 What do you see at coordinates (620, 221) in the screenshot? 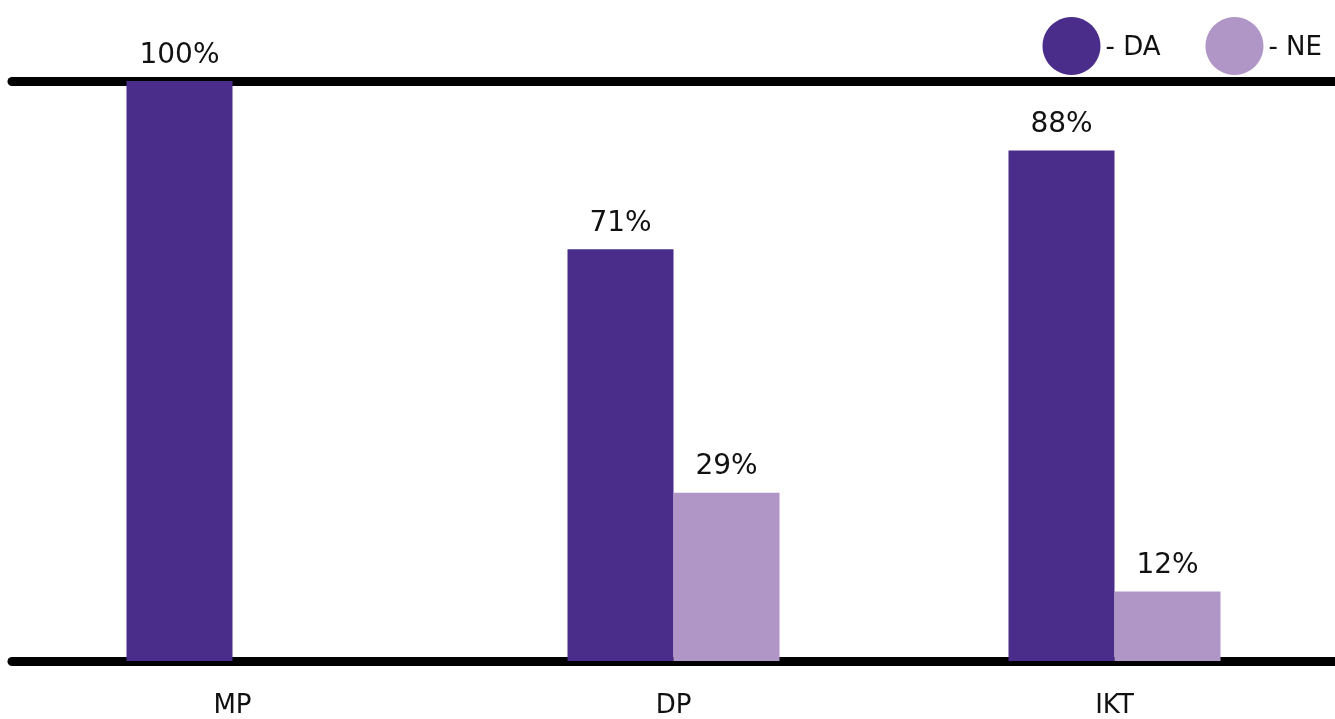
I see `data-label: 71%` at bounding box center [620, 221].